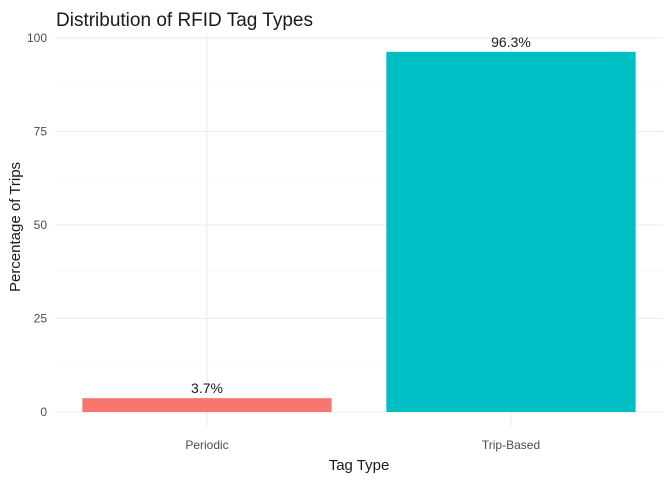 The height and width of the screenshot is (480, 672). What do you see at coordinates (41, 319) in the screenshot?
I see `y-tick-label: 25` at bounding box center [41, 319].